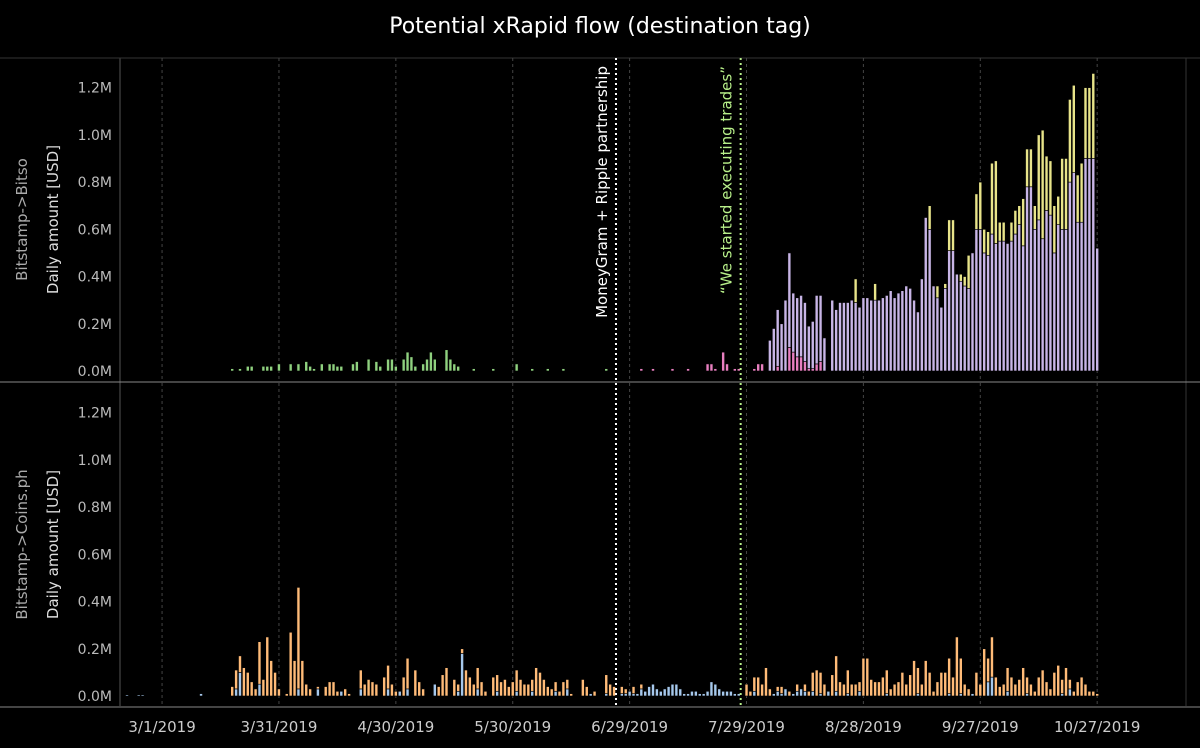  I want to click on chart-title: Potential xRapid flow (destination tag), so click(600, 26).